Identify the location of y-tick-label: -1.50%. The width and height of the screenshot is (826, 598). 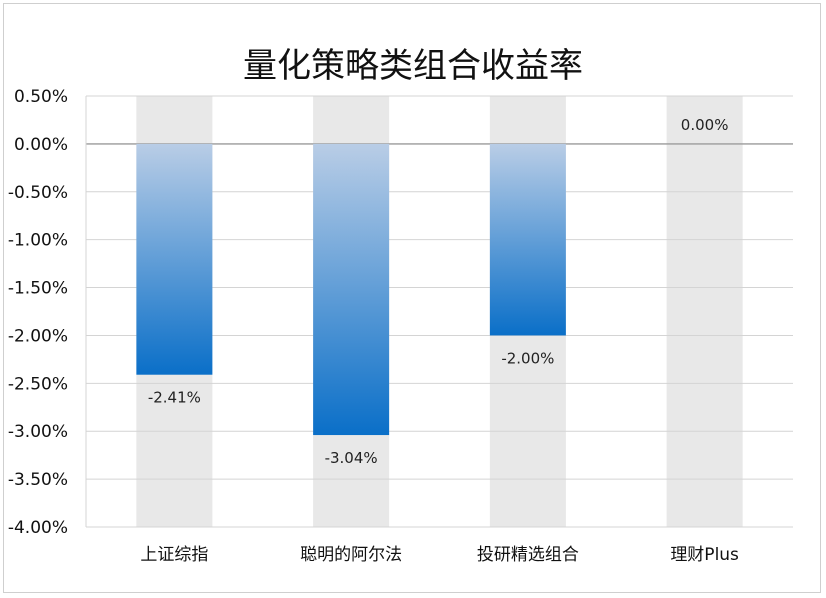
(38, 289).